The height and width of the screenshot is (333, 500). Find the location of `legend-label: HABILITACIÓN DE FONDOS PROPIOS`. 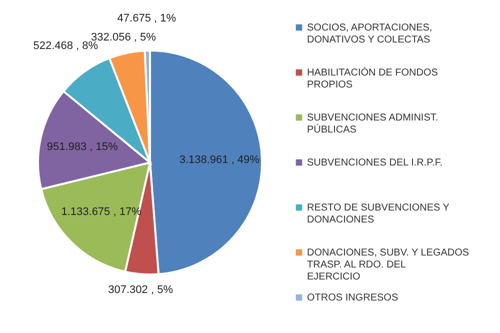

legend-label: HABILITACIÓN DE FONDOS PROPIOS is located at coordinates (372, 78).